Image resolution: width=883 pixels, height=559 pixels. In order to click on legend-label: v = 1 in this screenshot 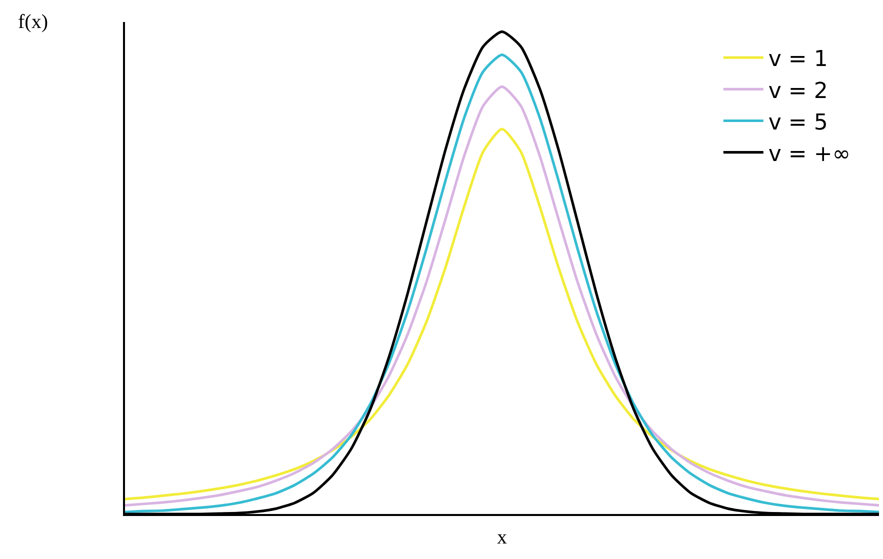, I will do `click(798, 59)`.